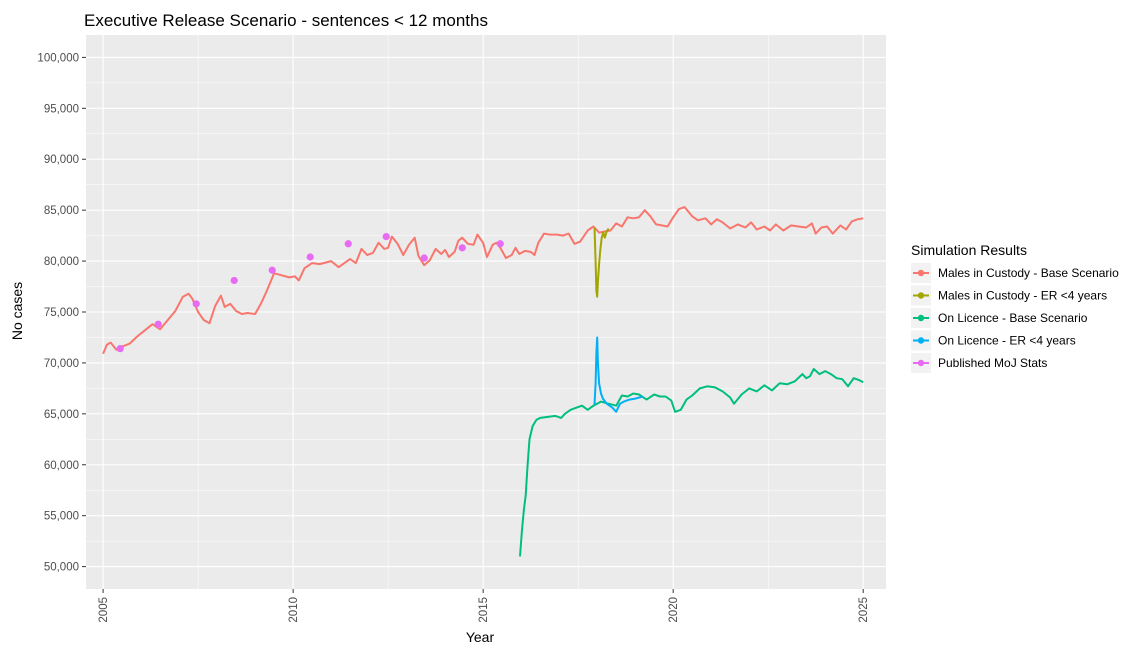 This screenshot has width=1137, height=648. I want to click on y-tick-label: 75,000, so click(61, 313).